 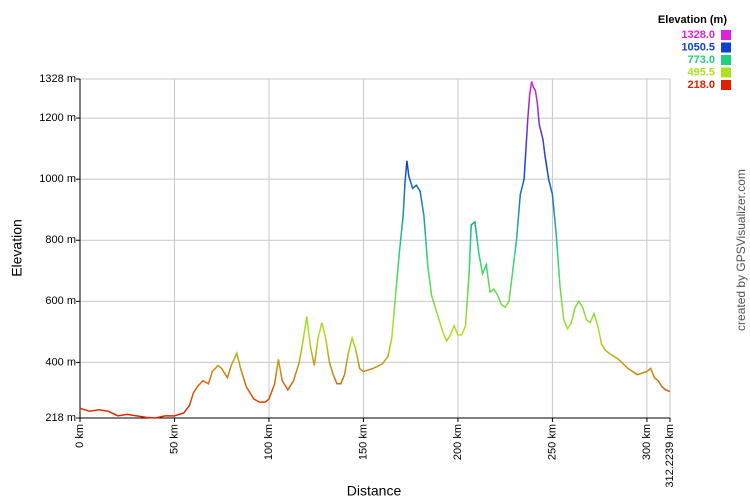 I want to click on credit: created by GPSVisualizer.com, so click(x=741, y=250).